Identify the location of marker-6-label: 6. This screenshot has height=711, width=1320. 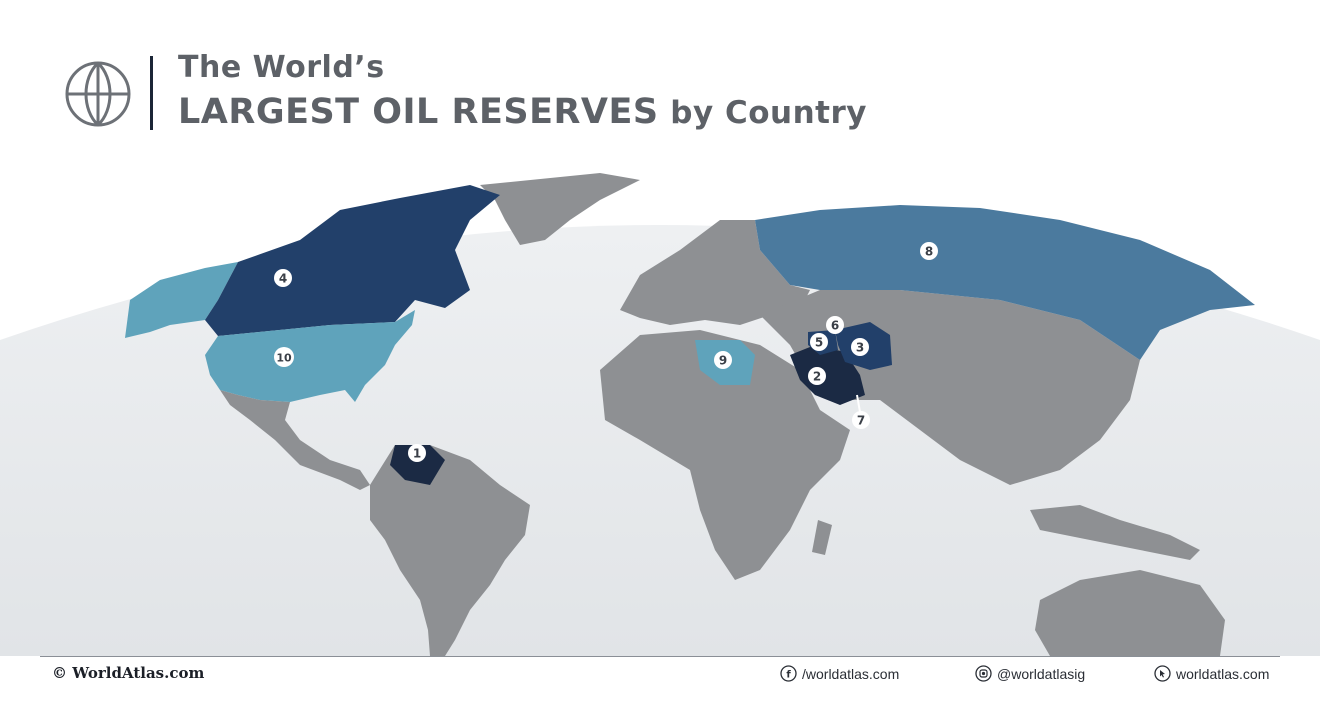
(835, 326).